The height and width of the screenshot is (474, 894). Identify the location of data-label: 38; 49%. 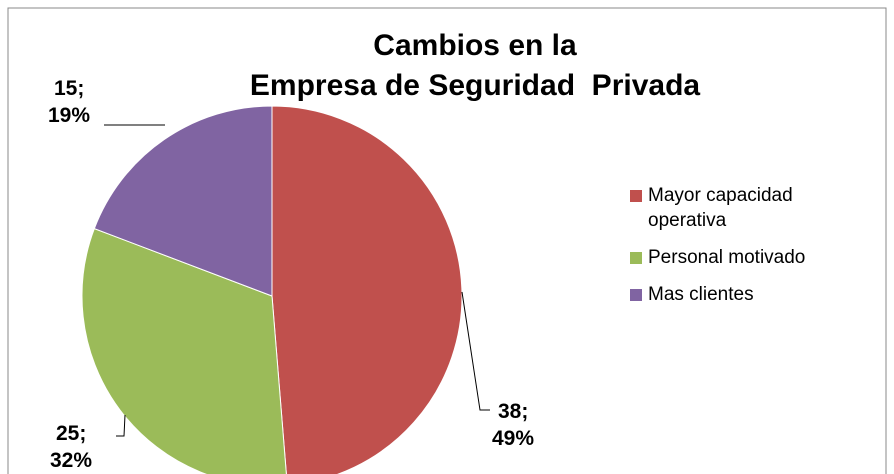
(513, 425).